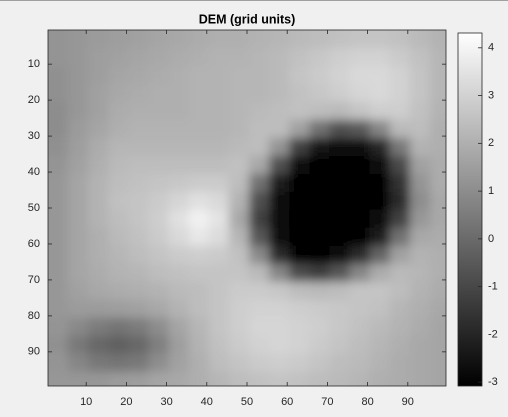 This screenshot has height=417, width=508. I want to click on y-tick-label: 90, so click(34, 352).